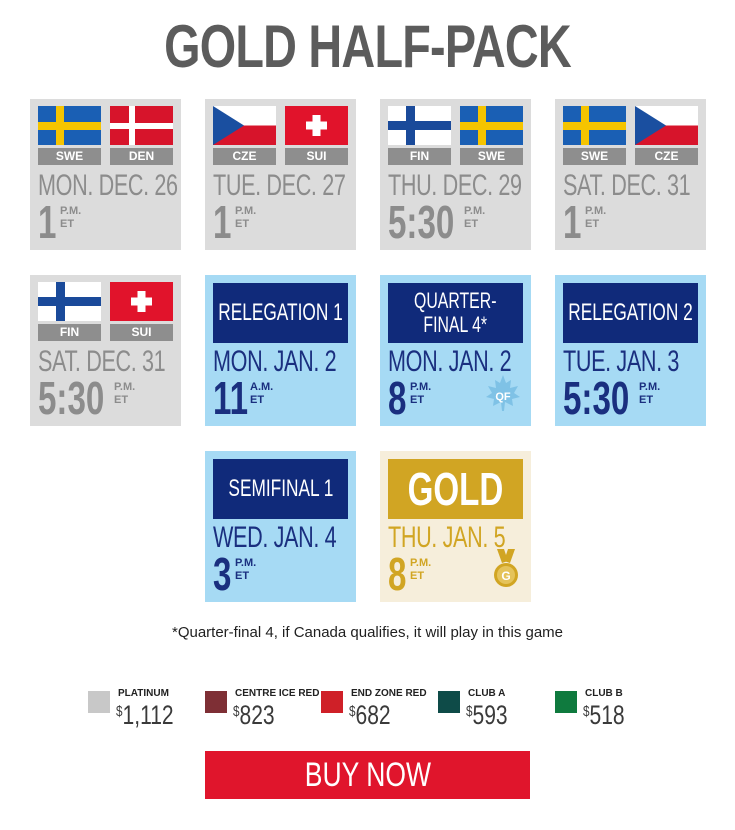 This screenshot has height=830, width=735. I want to click on game-label: RELEGATION 2, so click(630, 312).